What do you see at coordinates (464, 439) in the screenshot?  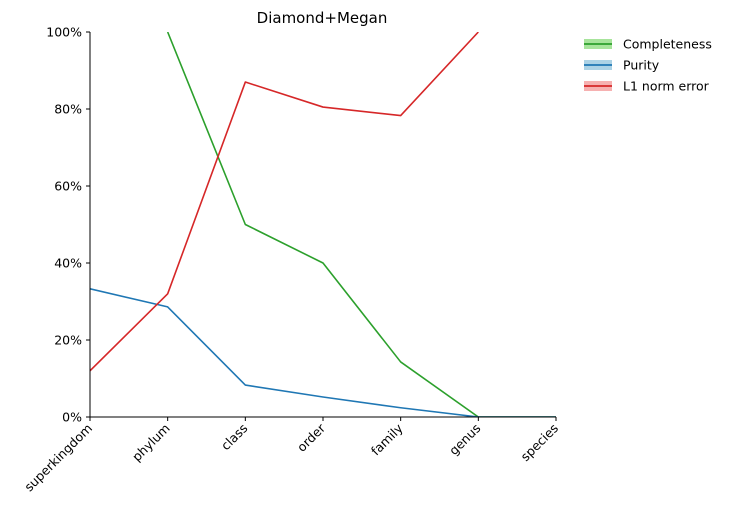 I see `x-tick-label: genus` at bounding box center [464, 439].